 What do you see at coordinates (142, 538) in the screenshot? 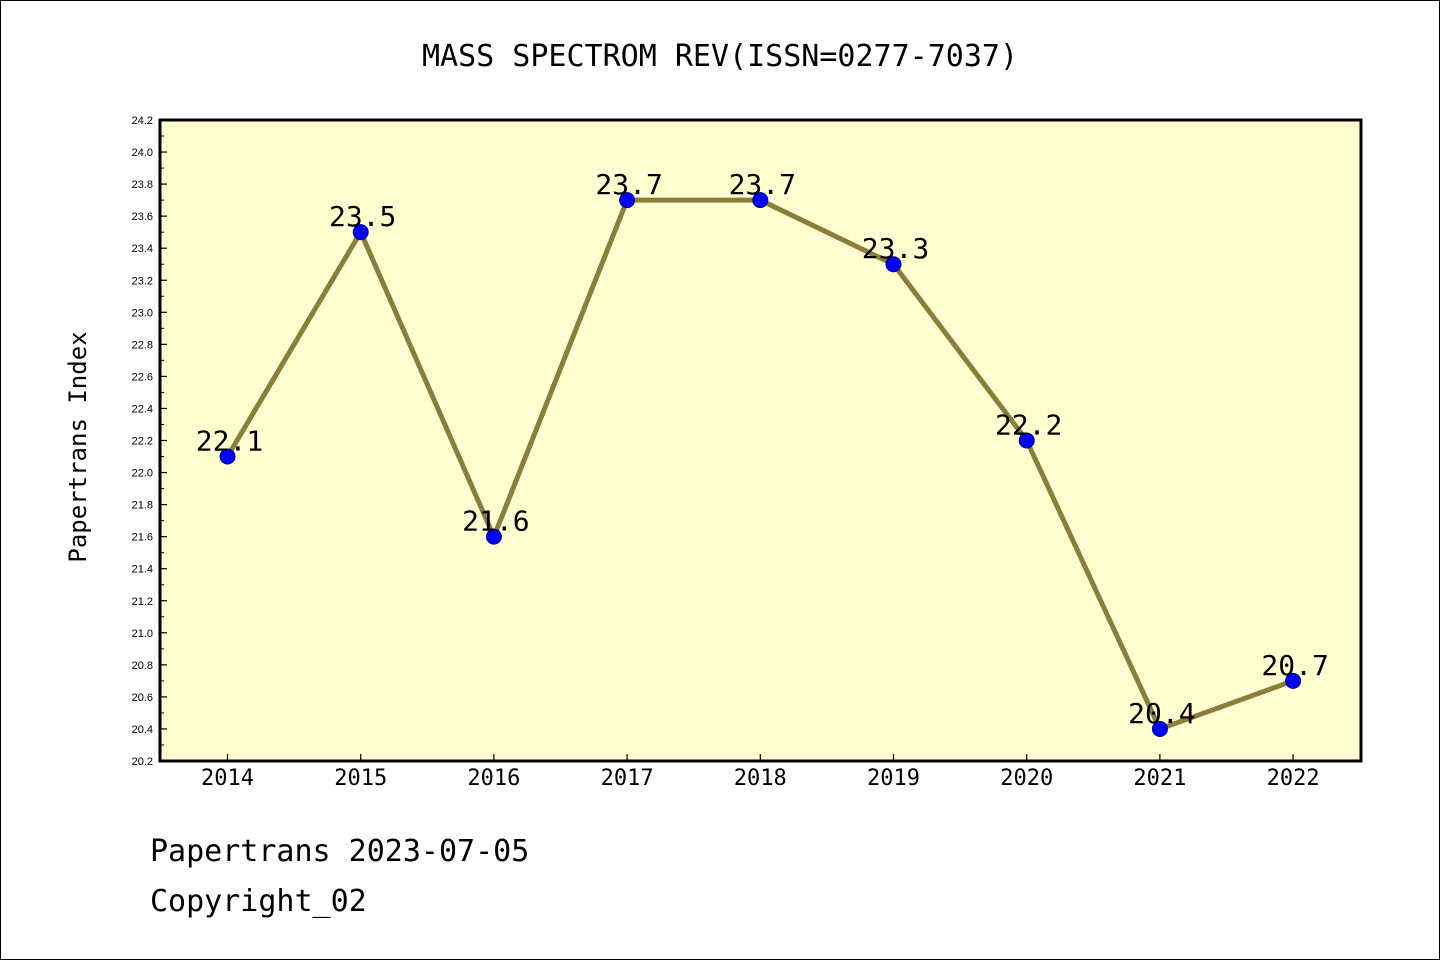
I see `y-tick-label: 21.6` at bounding box center [142, 538].